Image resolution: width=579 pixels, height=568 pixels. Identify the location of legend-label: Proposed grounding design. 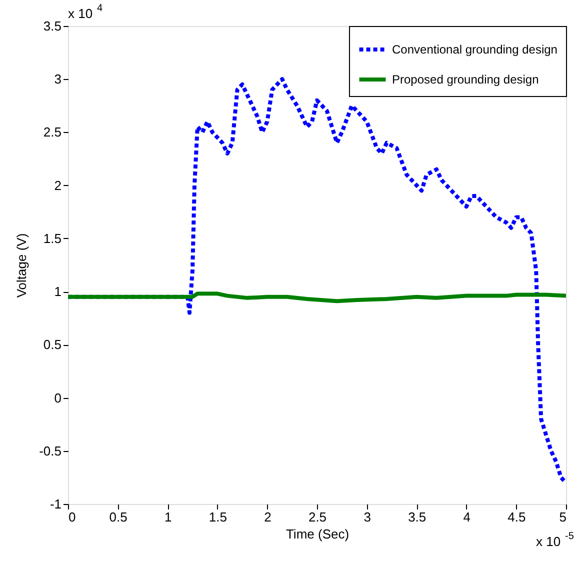
(465, 79).